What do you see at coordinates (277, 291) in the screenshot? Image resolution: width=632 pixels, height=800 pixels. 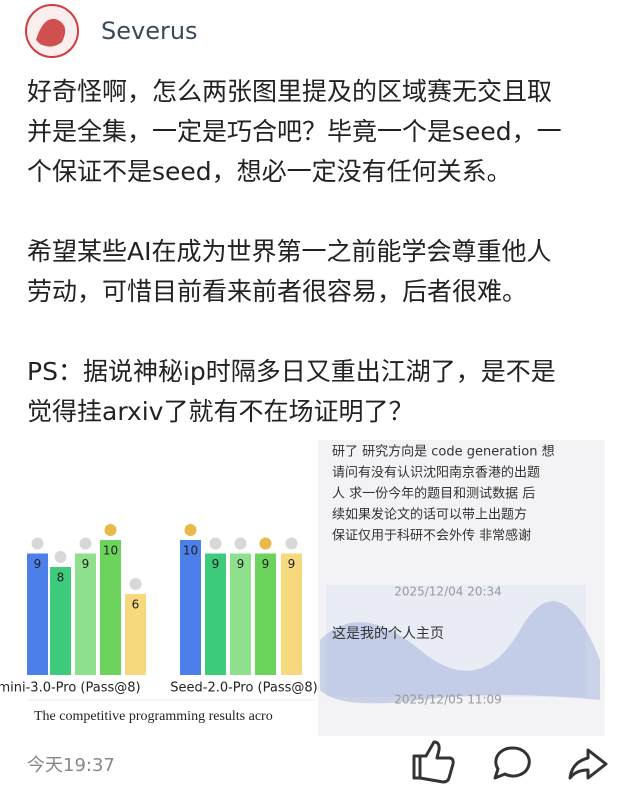 I see `text-line: 劳动，可惜目前看来前者很容易，后者很难。` at bounding box center [277, 291].